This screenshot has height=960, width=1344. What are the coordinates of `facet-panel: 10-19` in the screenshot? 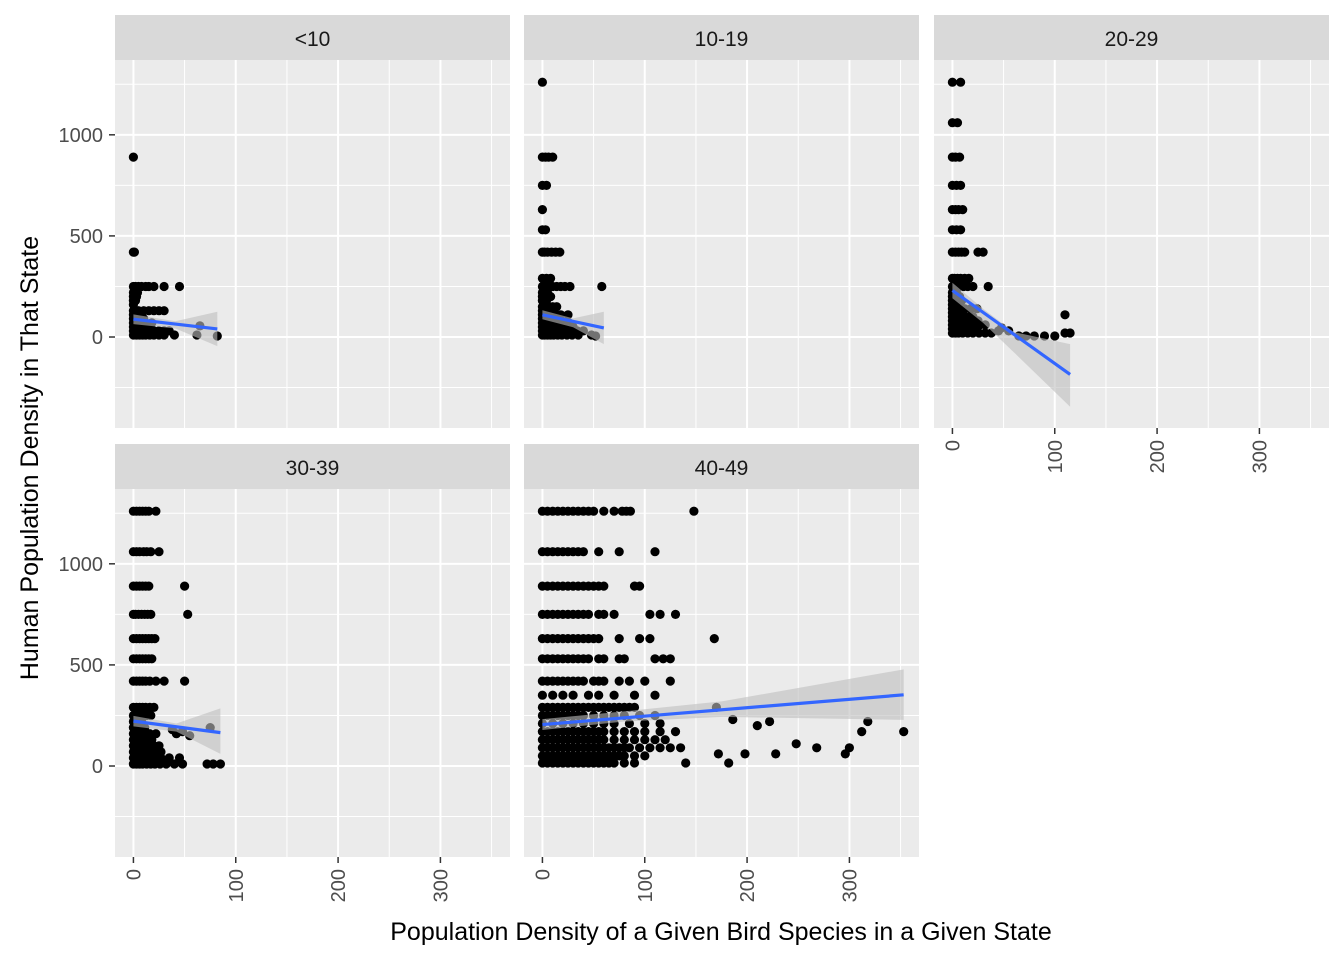 It's located at (721, 221).